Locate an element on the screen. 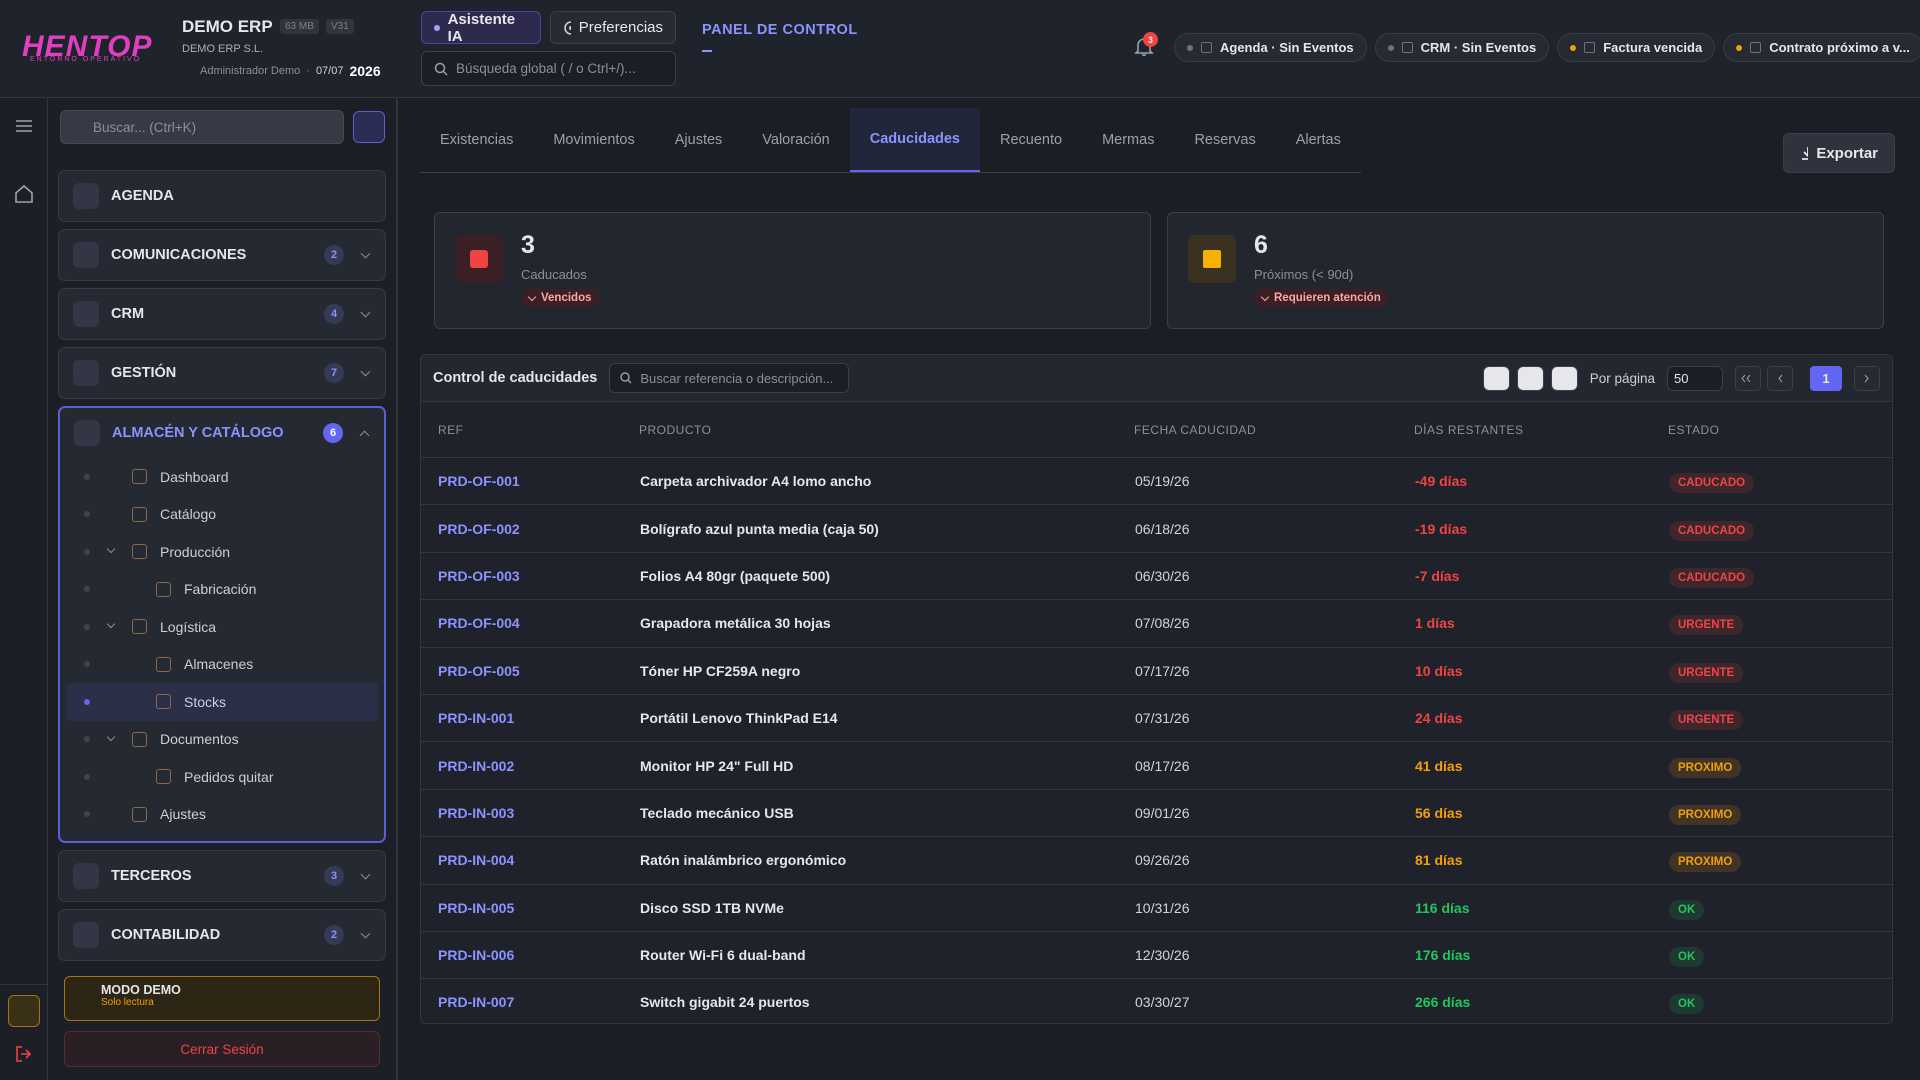 Image resolution: width=1920 pixels, height=1080 pixels. nav-item: Logística is located at coordinates (222, 627).